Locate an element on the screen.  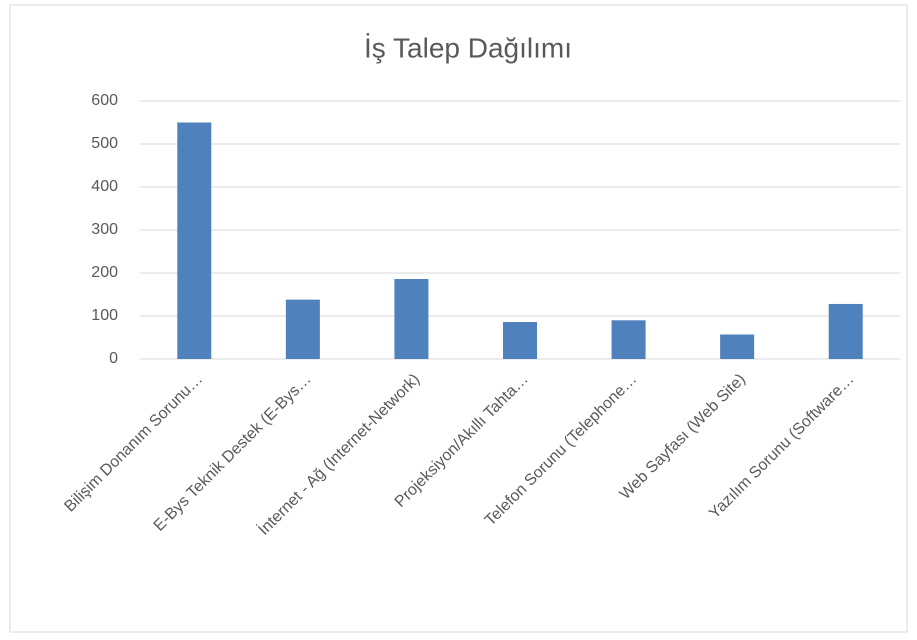
y-tick-label: 300 is located at coordinates (104, 229).